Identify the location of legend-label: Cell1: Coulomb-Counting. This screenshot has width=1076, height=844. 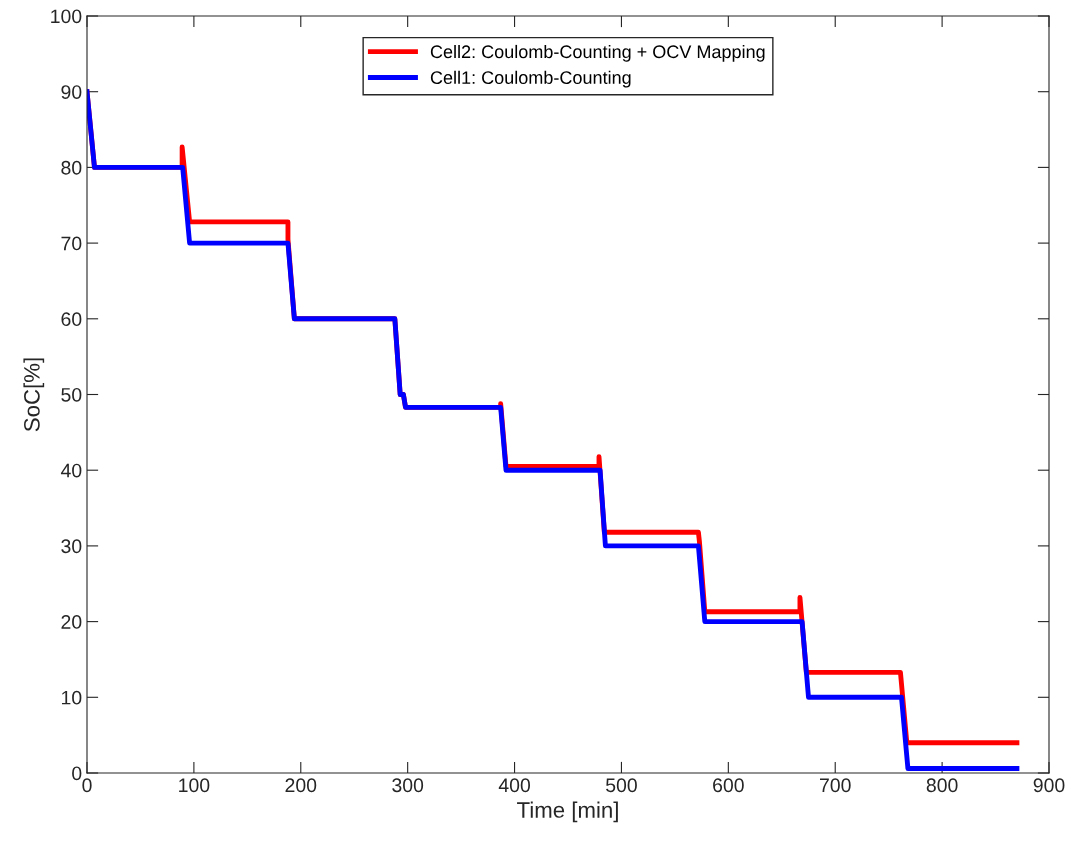
(530, 79).